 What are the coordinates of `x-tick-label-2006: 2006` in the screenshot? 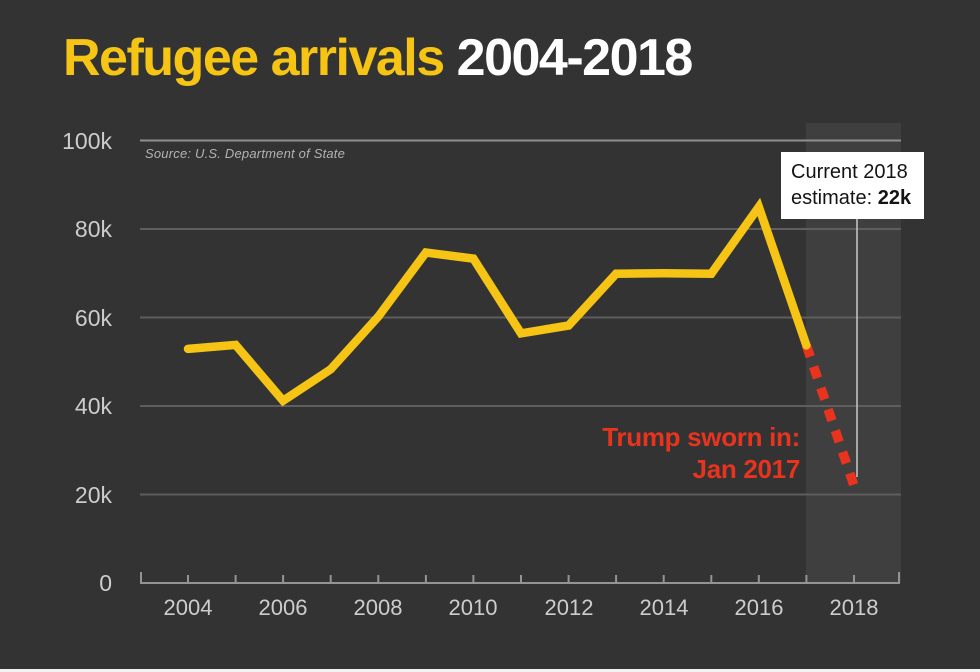 It's located at (283, 607).